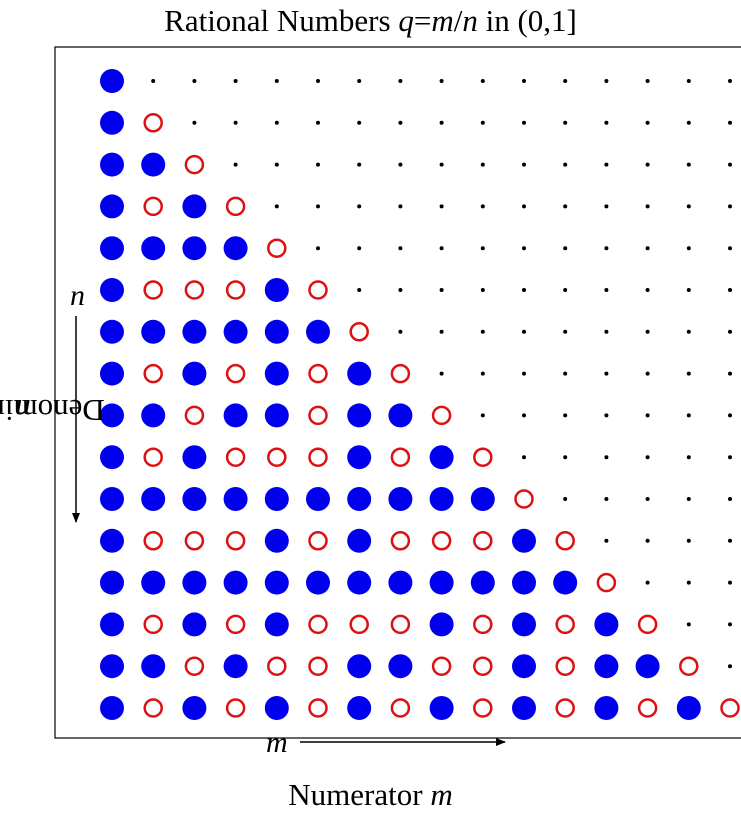 The image size is (741, 814). What do you see at coordinates (647, 122) in the screenshot?
I see `grid-dot-m14-n2` at bounding box center [647, 122].